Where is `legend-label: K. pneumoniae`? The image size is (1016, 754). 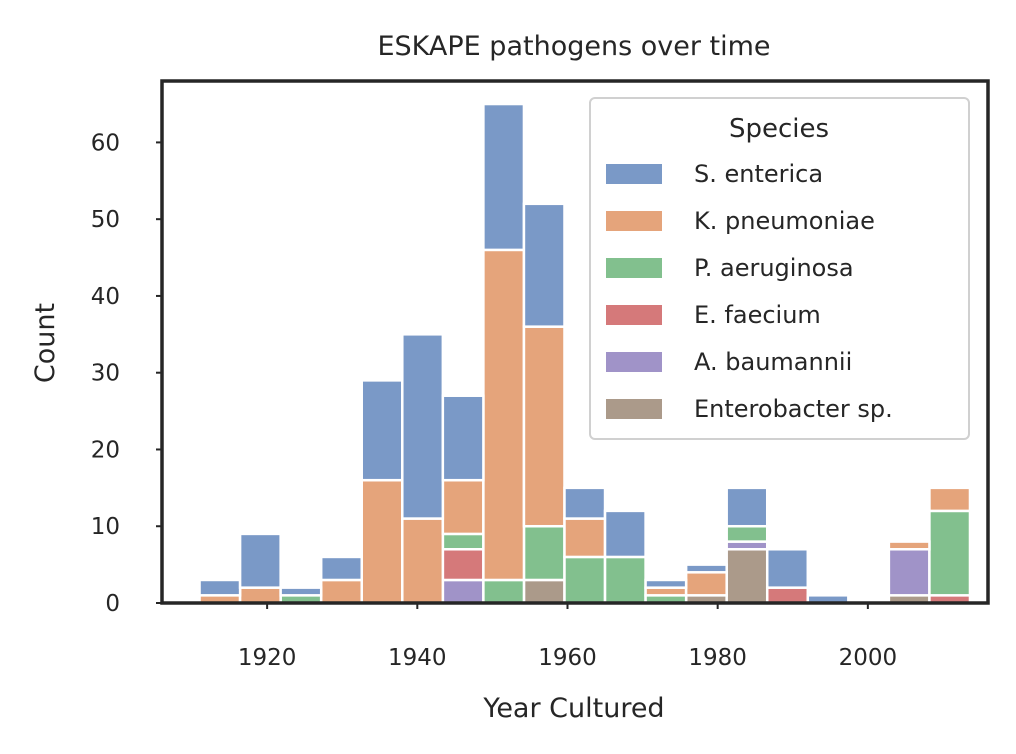
legend-label: K. pneumoniae is located at coordinates (784, 221).